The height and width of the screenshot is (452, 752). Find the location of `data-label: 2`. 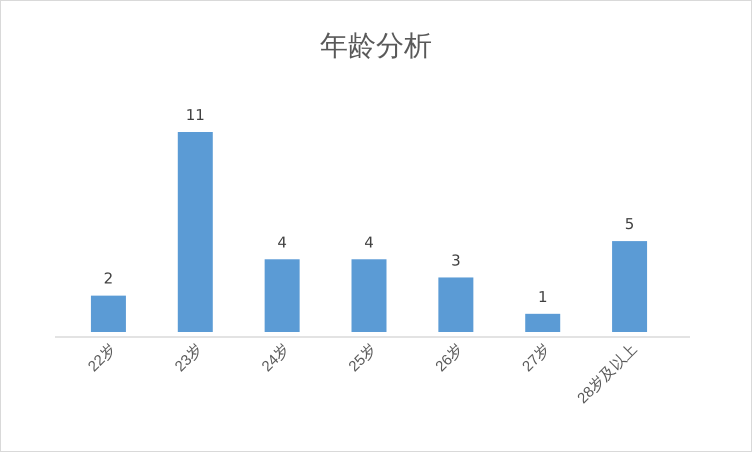

data-label: 2 is located at coordinates (109, 279).